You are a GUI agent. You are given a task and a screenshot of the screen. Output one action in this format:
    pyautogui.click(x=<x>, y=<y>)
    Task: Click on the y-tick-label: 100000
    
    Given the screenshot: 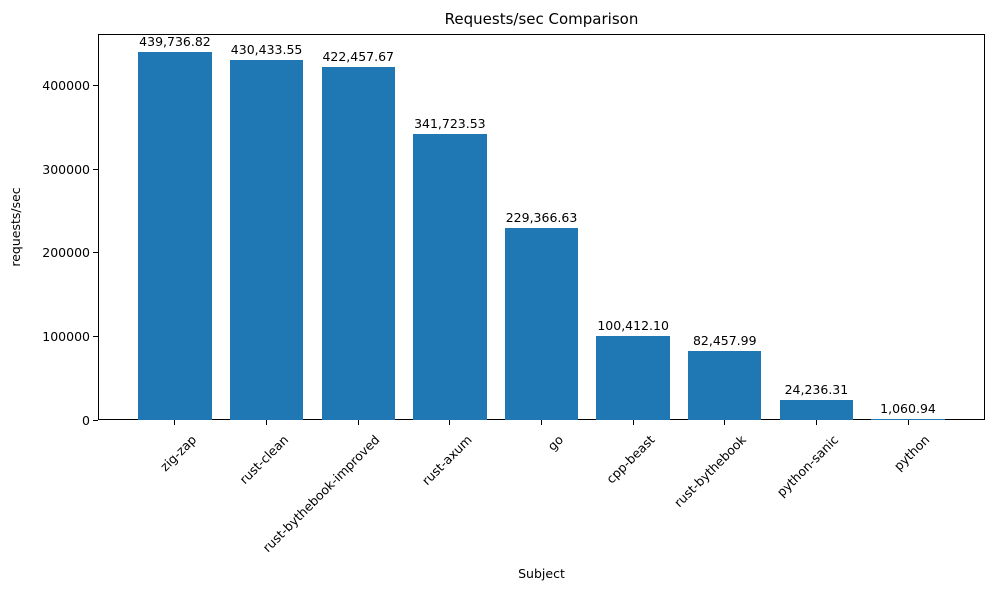 What is the action you would take?
    pyautogui.click(x=66, y=336)
    